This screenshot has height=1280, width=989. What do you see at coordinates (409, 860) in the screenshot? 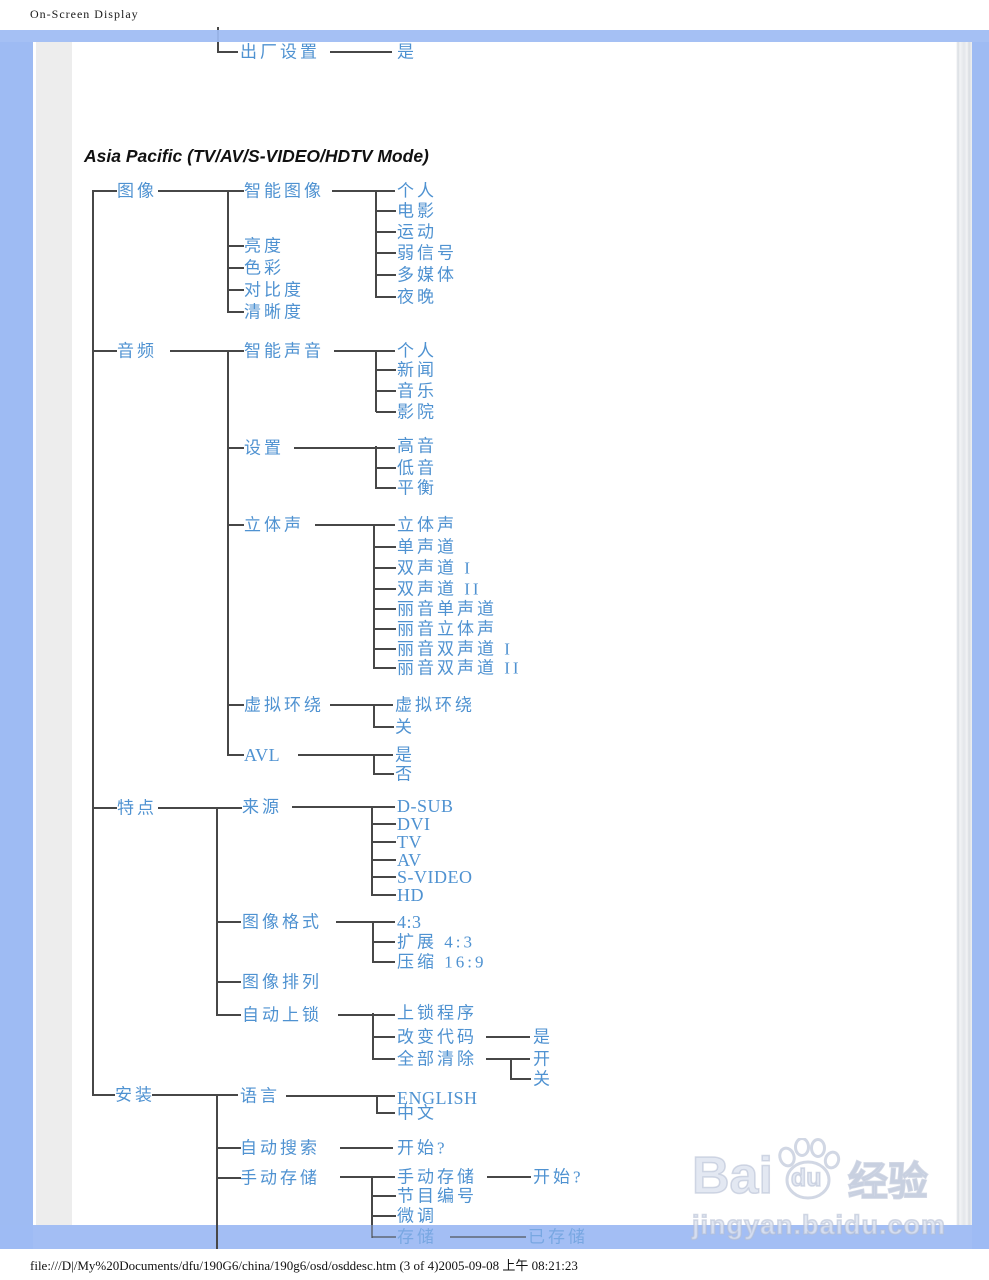
I see `tree-node: AV` at bounding box center [409, 860].